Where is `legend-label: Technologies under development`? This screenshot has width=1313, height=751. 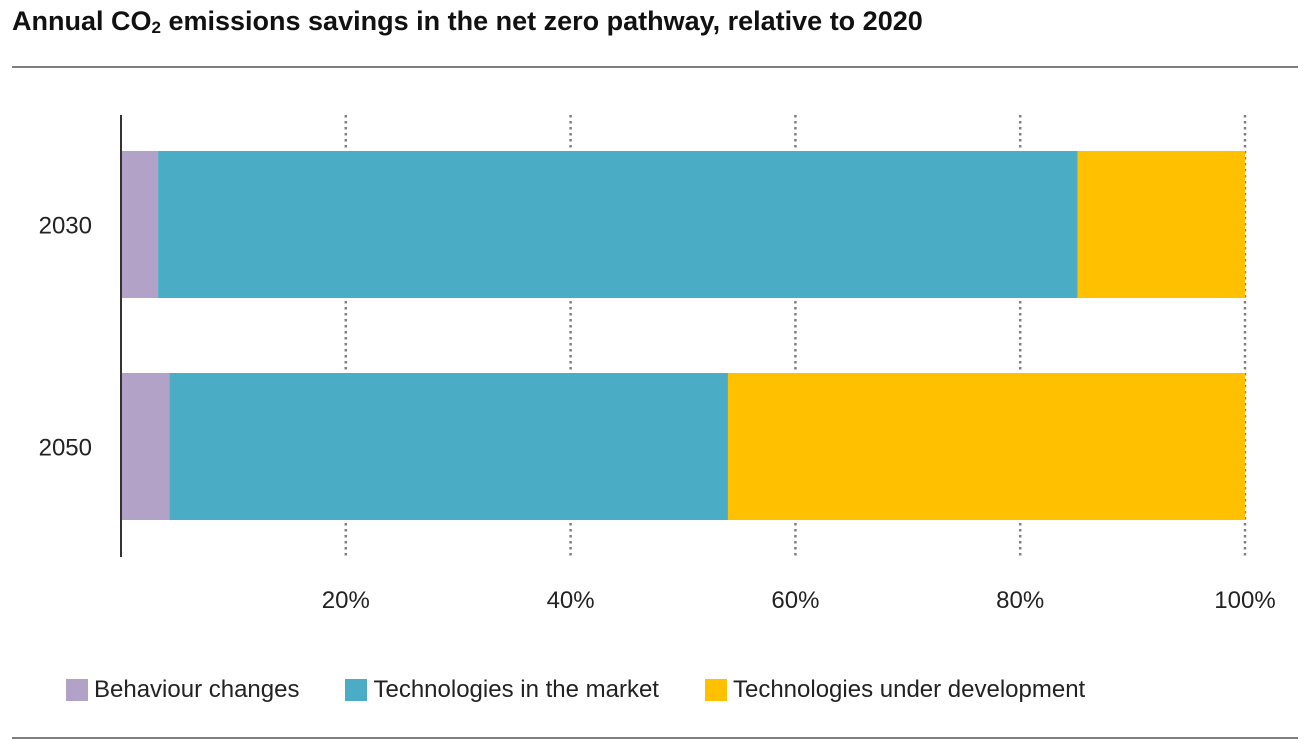 legend-label: Technologies under development is located at coordinates (909, 689).